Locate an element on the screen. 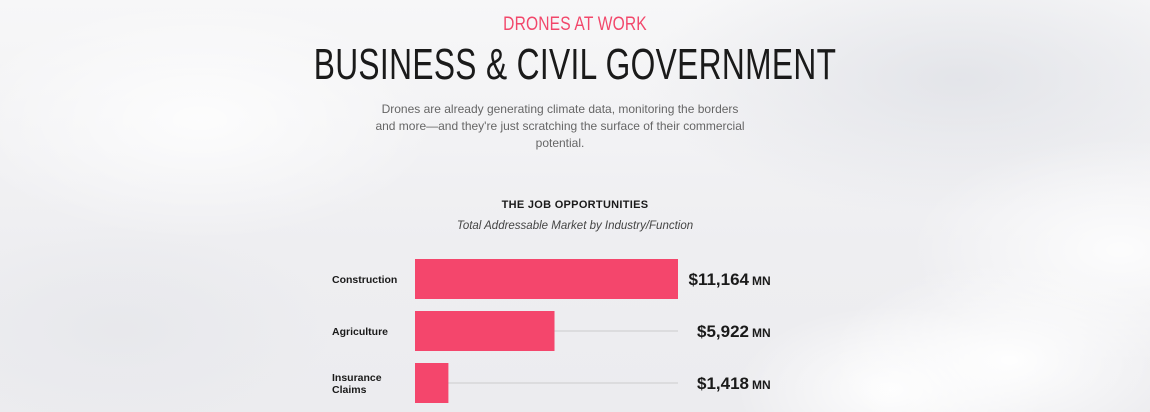 Image resolution: width=1150 pixels, height=412 pixels. category-label-line: Claims is located at coordinates (349, 390).